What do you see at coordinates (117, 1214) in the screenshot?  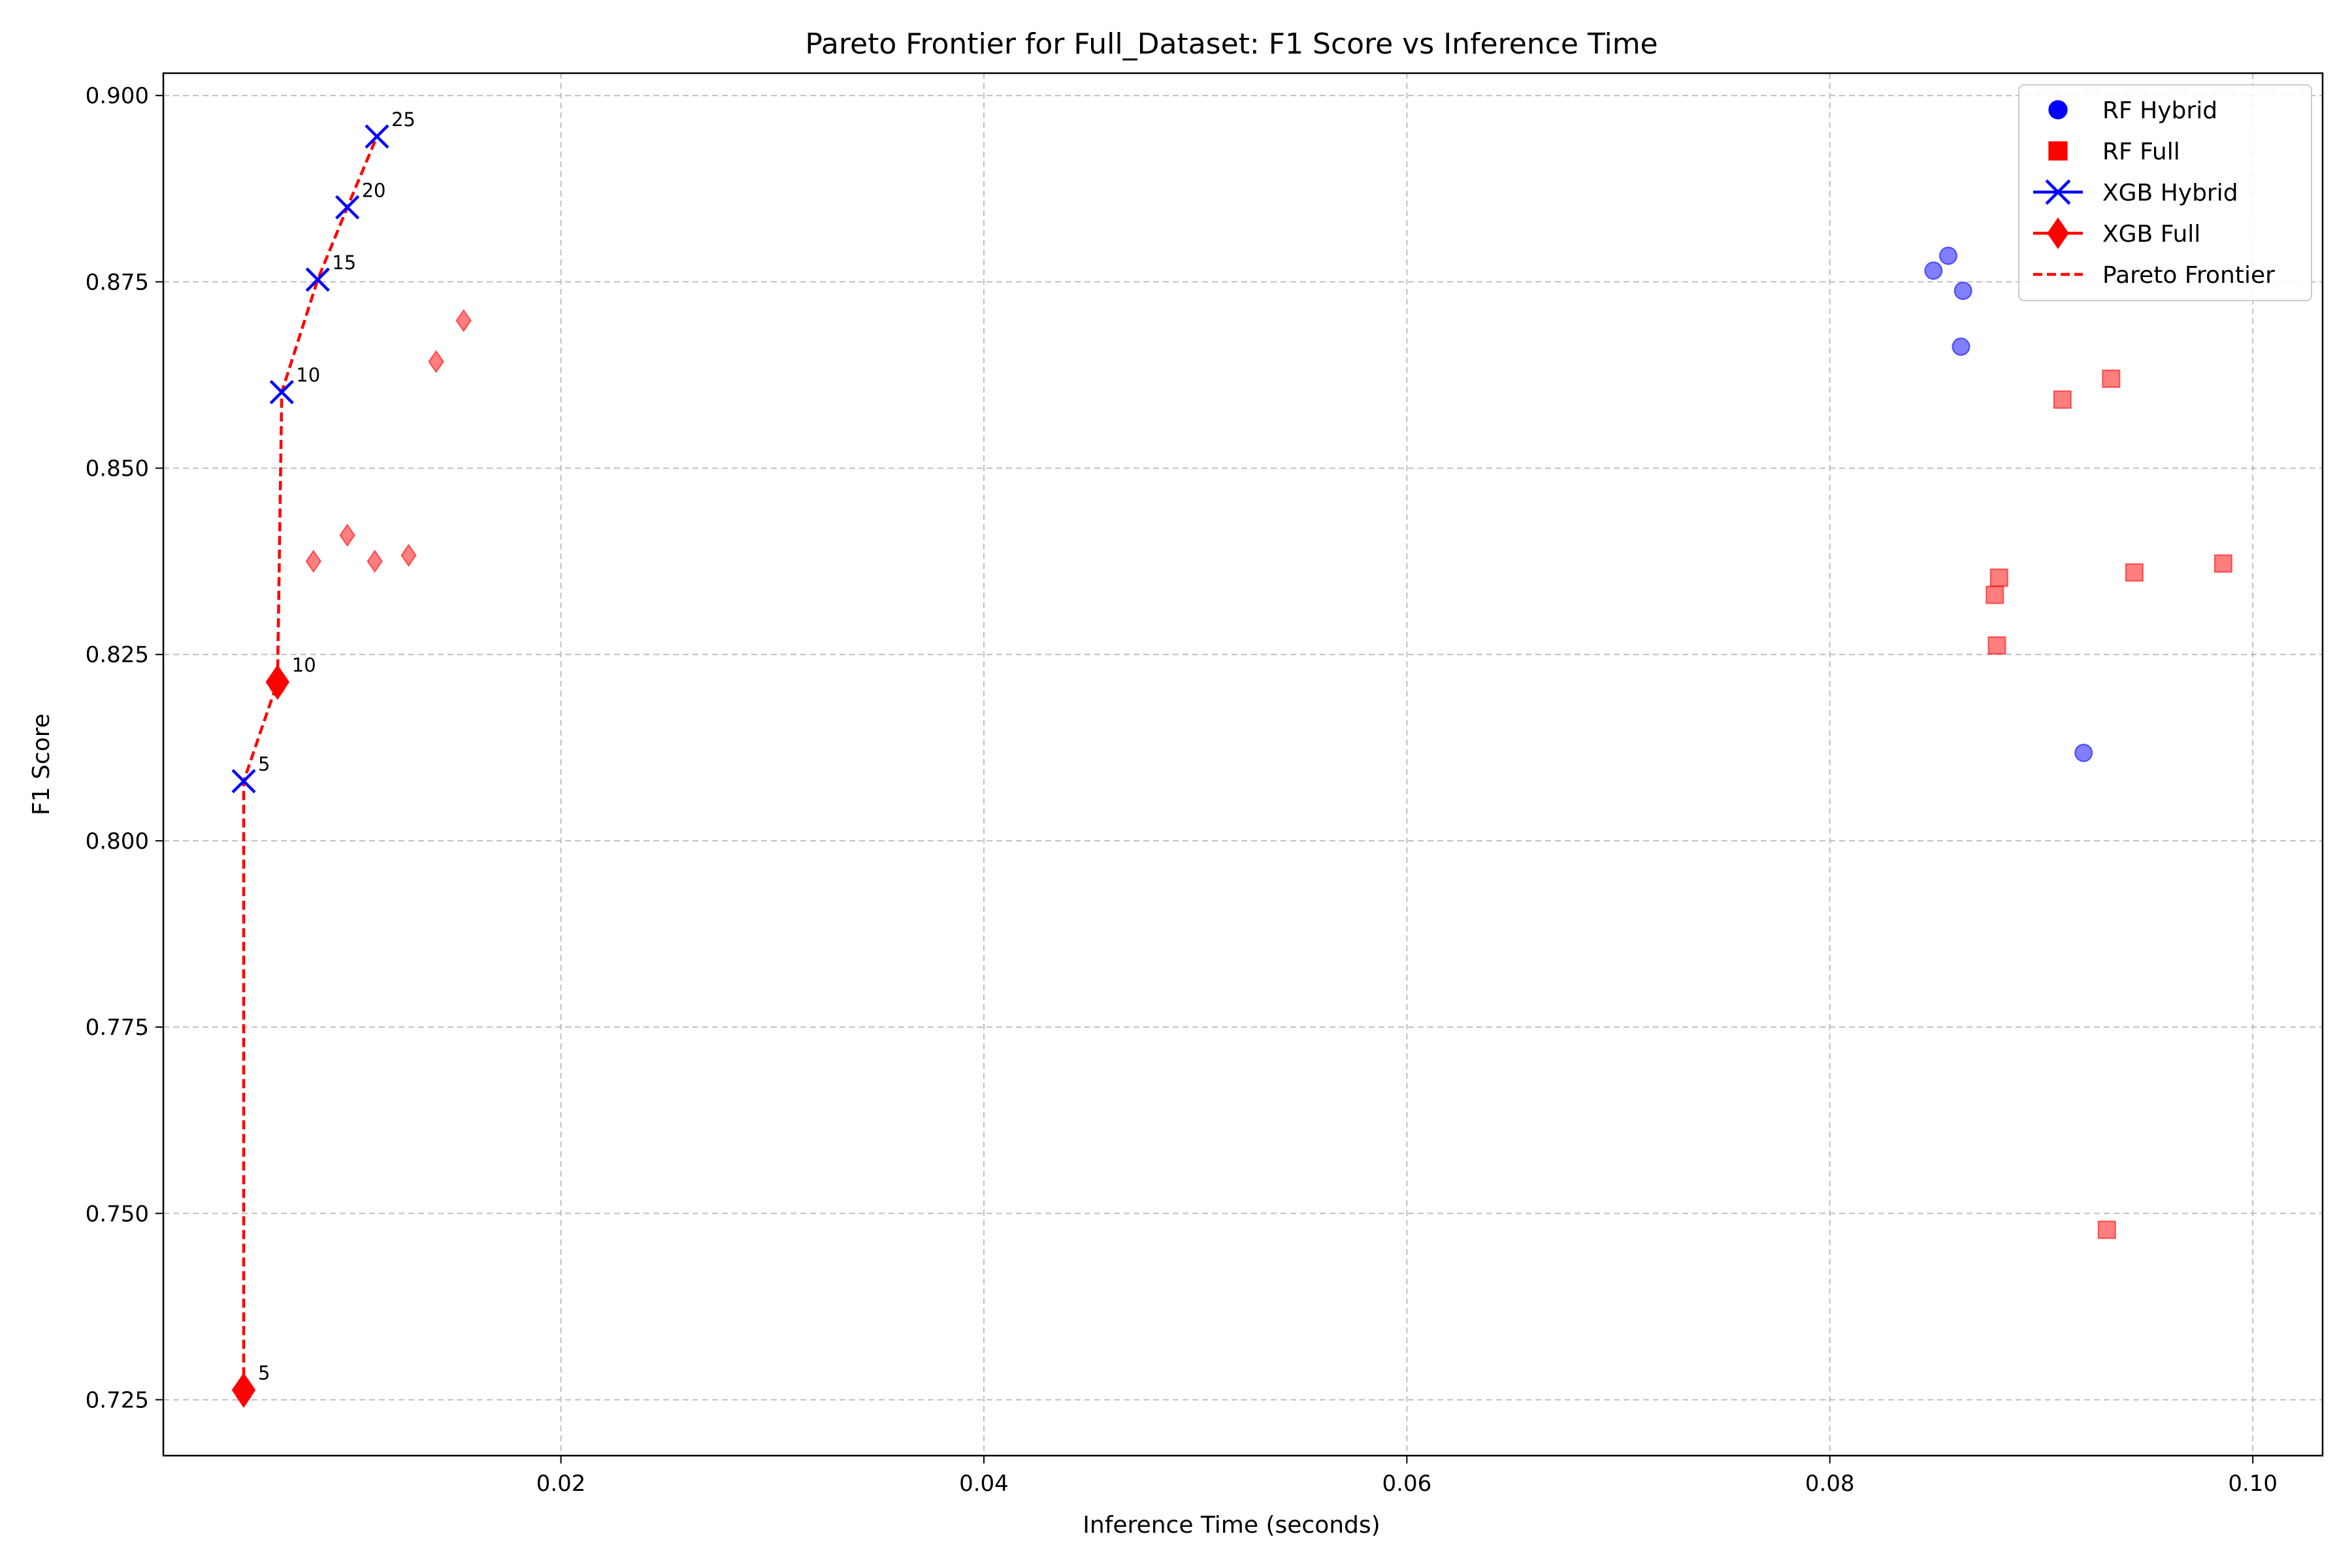 I see `y-tick-label: 0.750` at bounding box center [117, 1214].